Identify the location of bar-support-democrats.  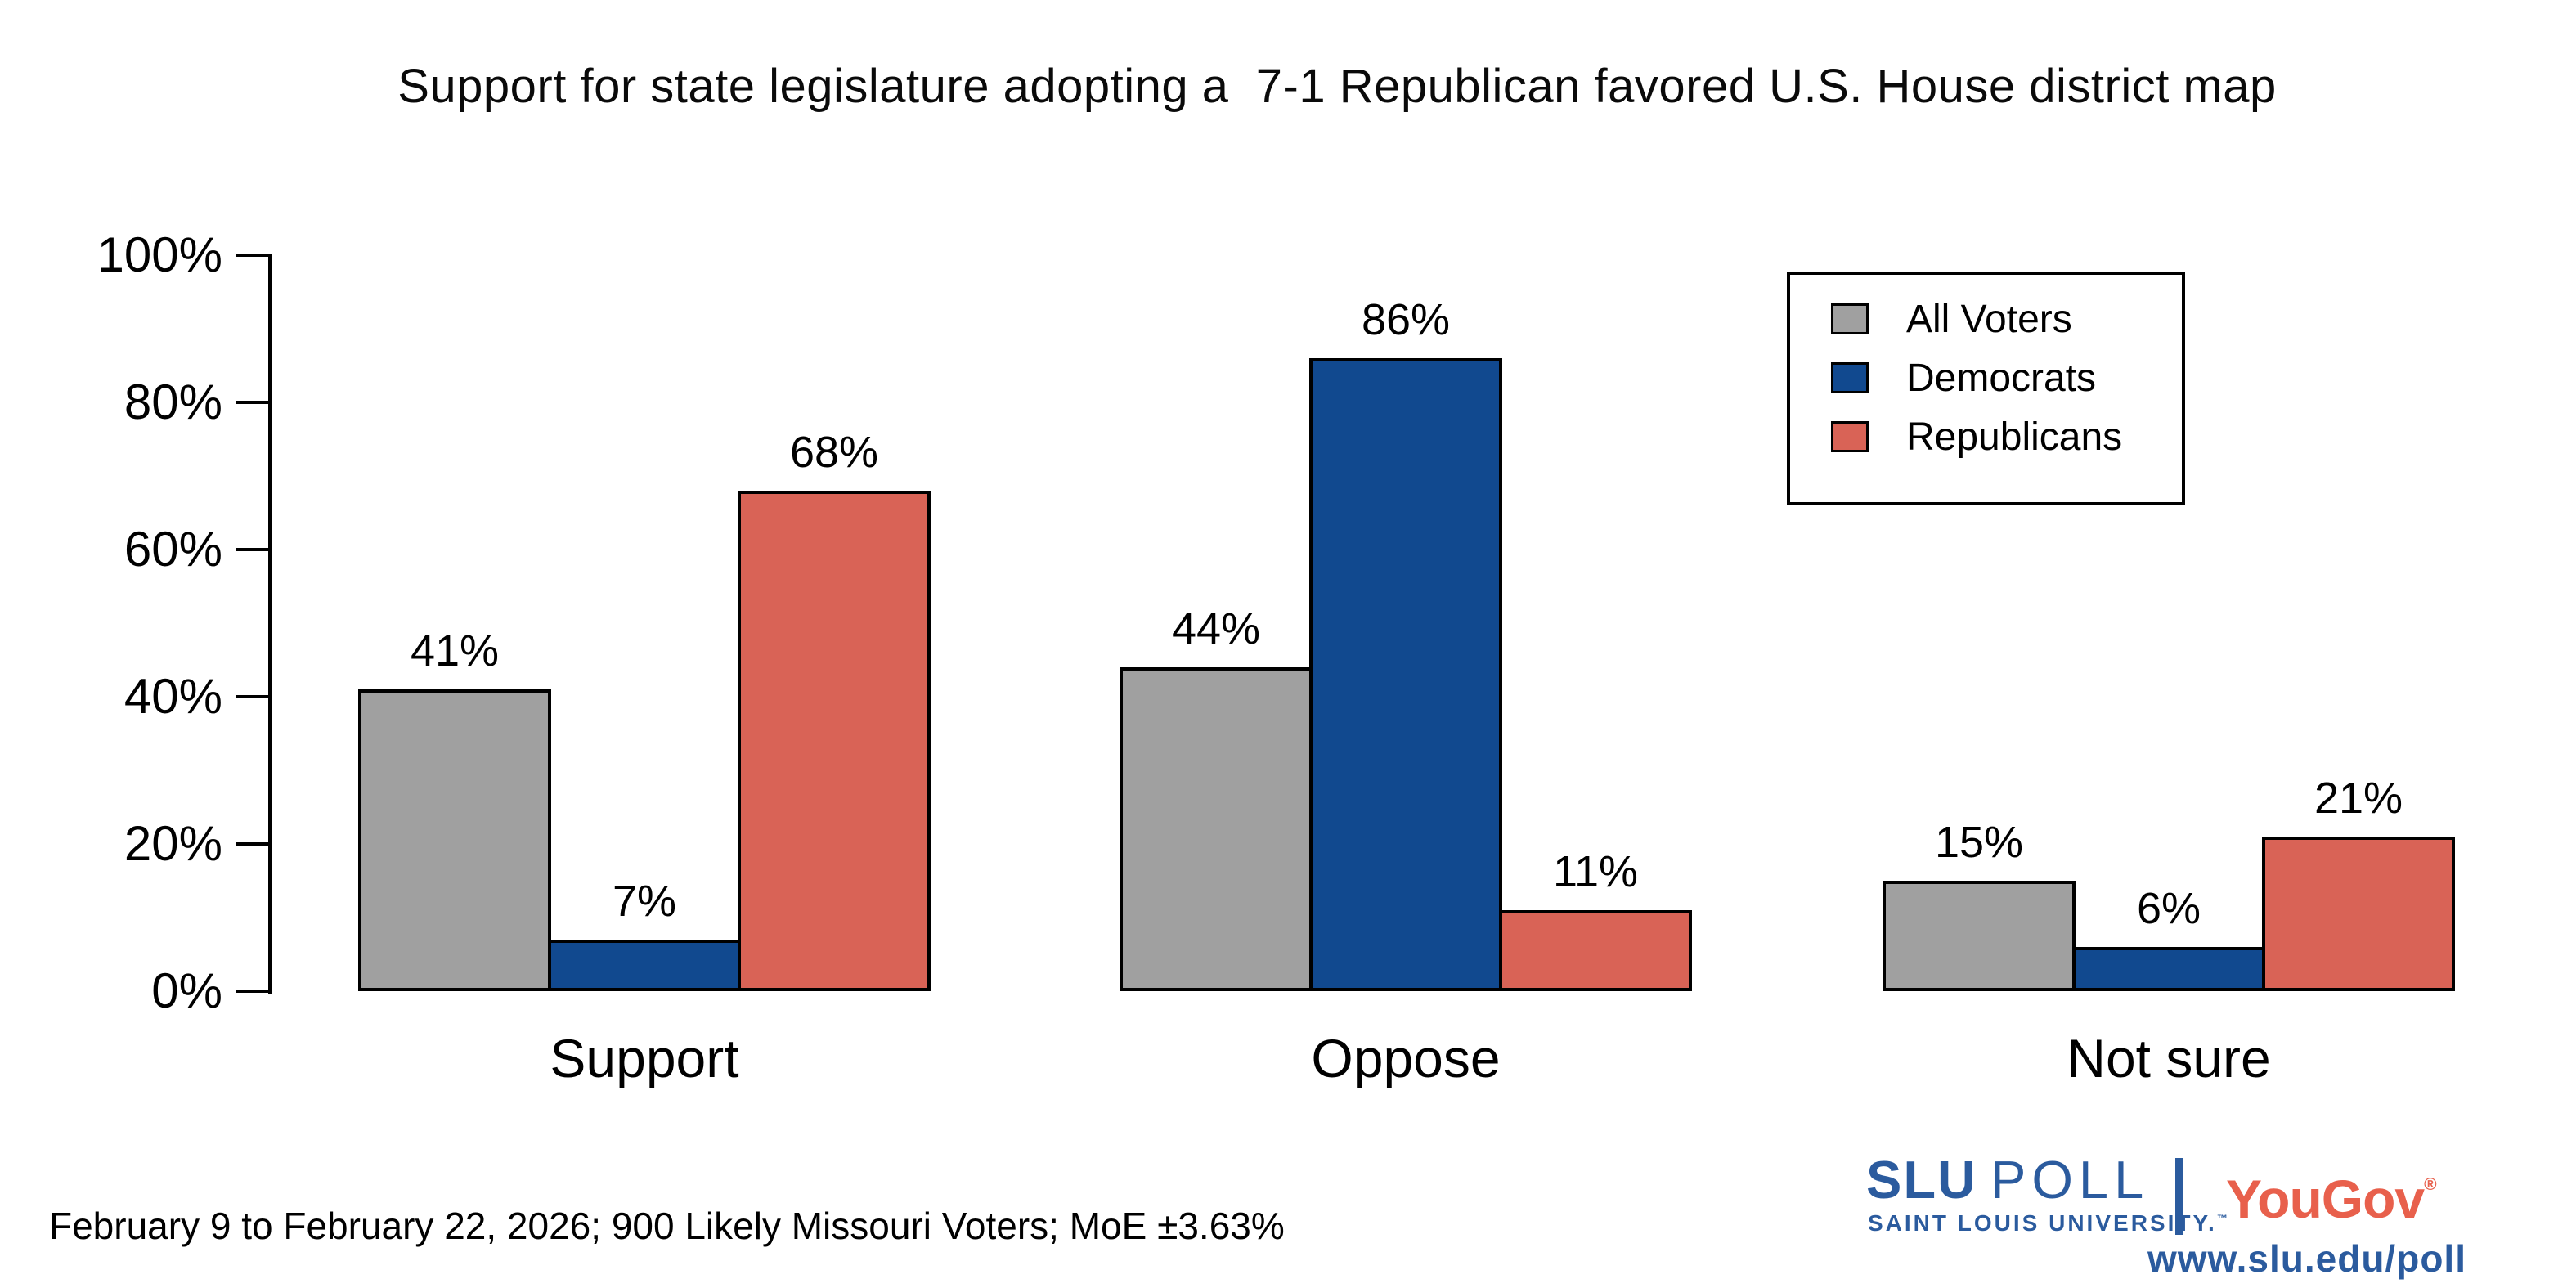
(644, 966).